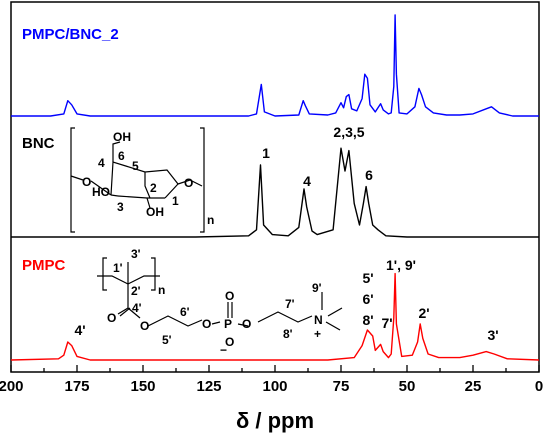 The width and height of the screenshot is (550, 444). I want to click on peak-label-pmpc-1p-9p: 1', 9', so click(401, 265).